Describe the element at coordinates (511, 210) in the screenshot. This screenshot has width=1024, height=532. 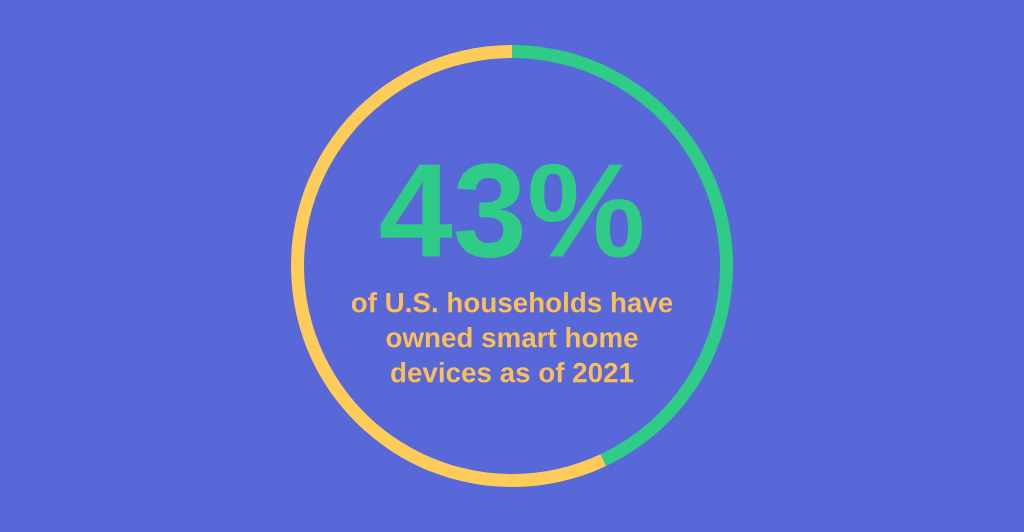
I see `text: 43%` at that location.